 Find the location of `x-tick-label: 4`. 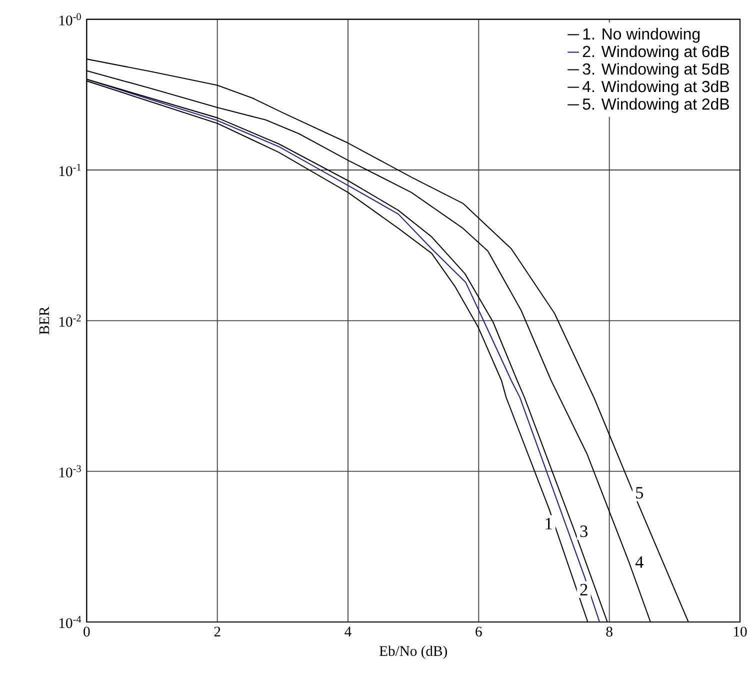

x-tick-label: 4 is located at coordinates (348, 631).